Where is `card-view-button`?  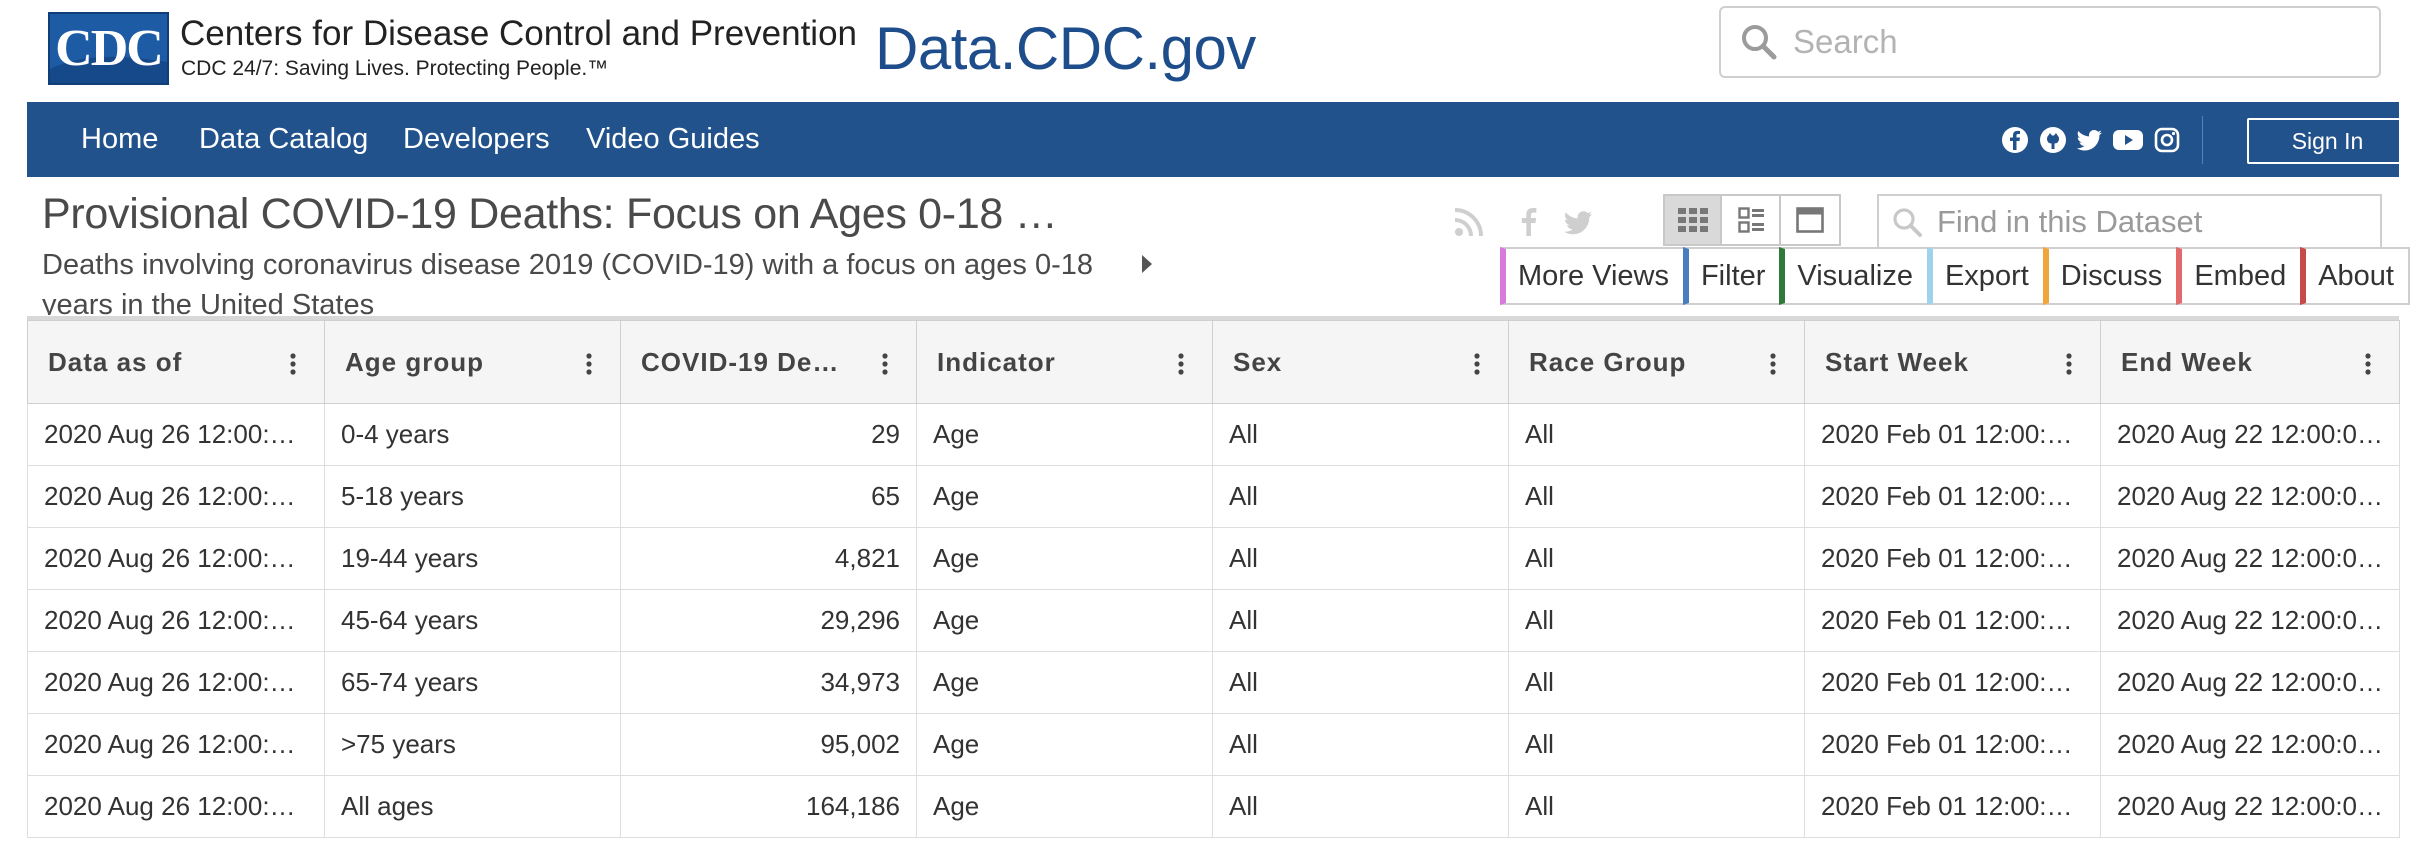
card-view-button is located at coordinates (1811, 220).